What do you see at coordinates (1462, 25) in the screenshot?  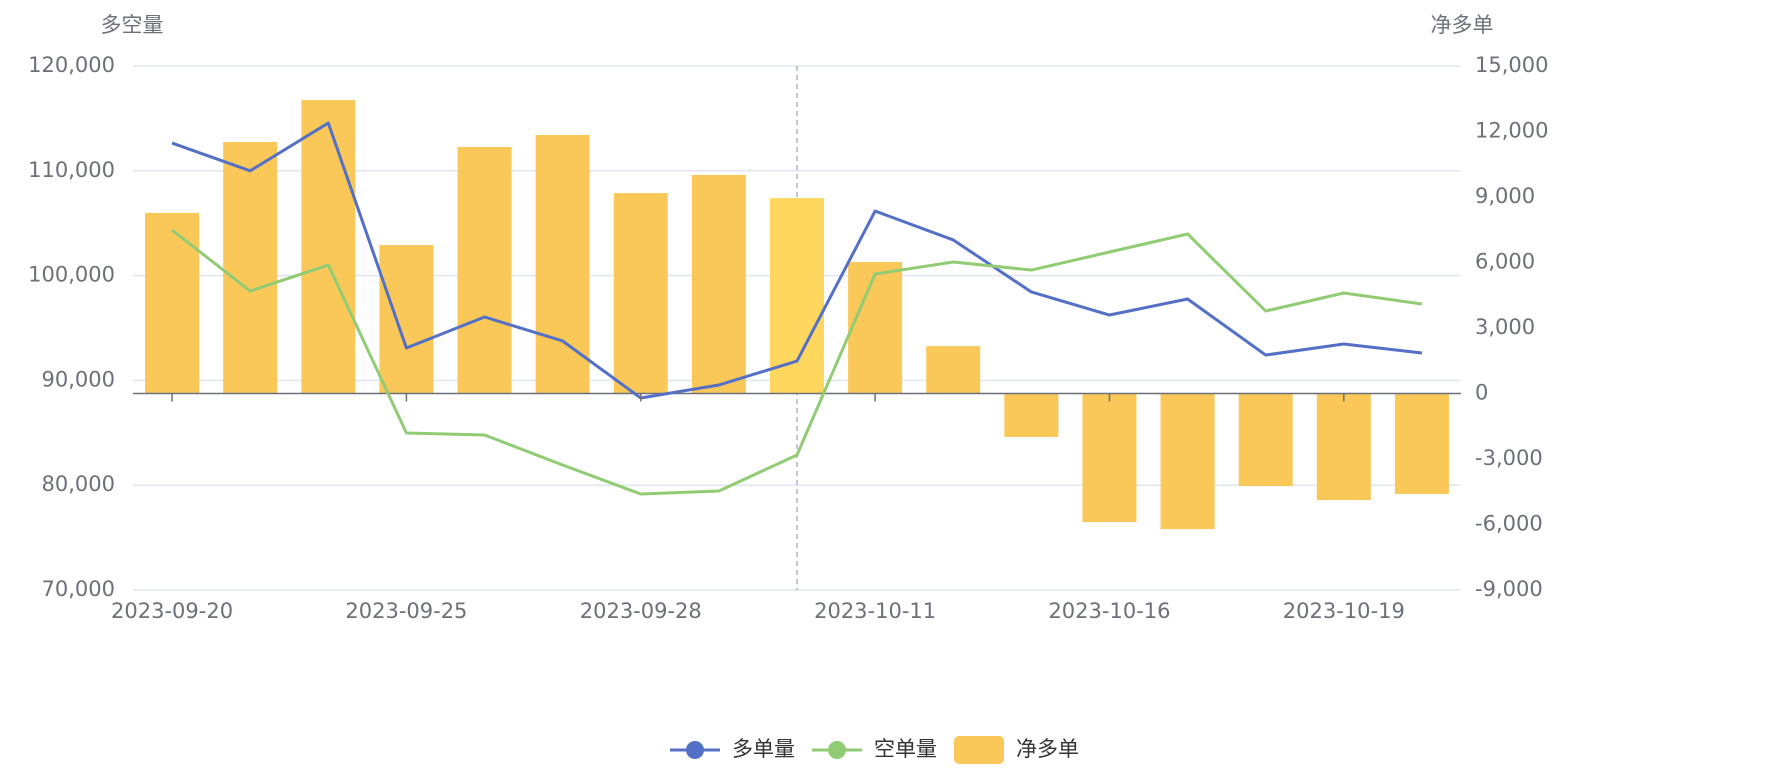 I see `y2-axis-name: 净多单` at bounding box center [1462, 25].